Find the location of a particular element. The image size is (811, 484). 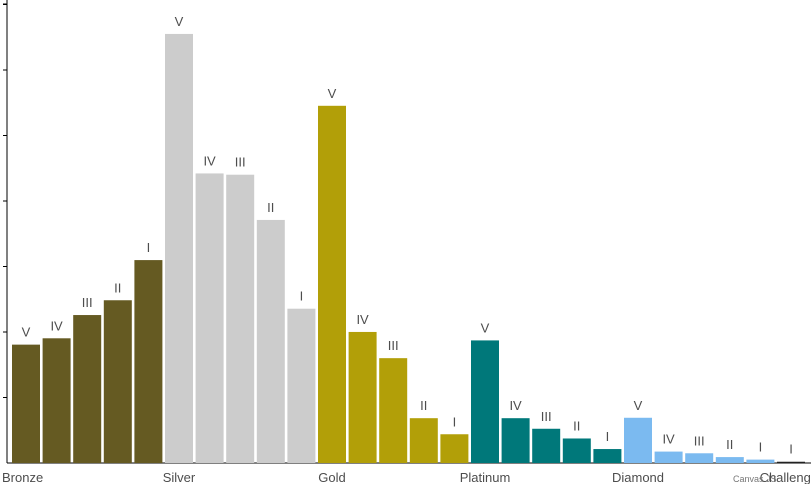

bar-bronze-iii is located at coordinates (87, 389).